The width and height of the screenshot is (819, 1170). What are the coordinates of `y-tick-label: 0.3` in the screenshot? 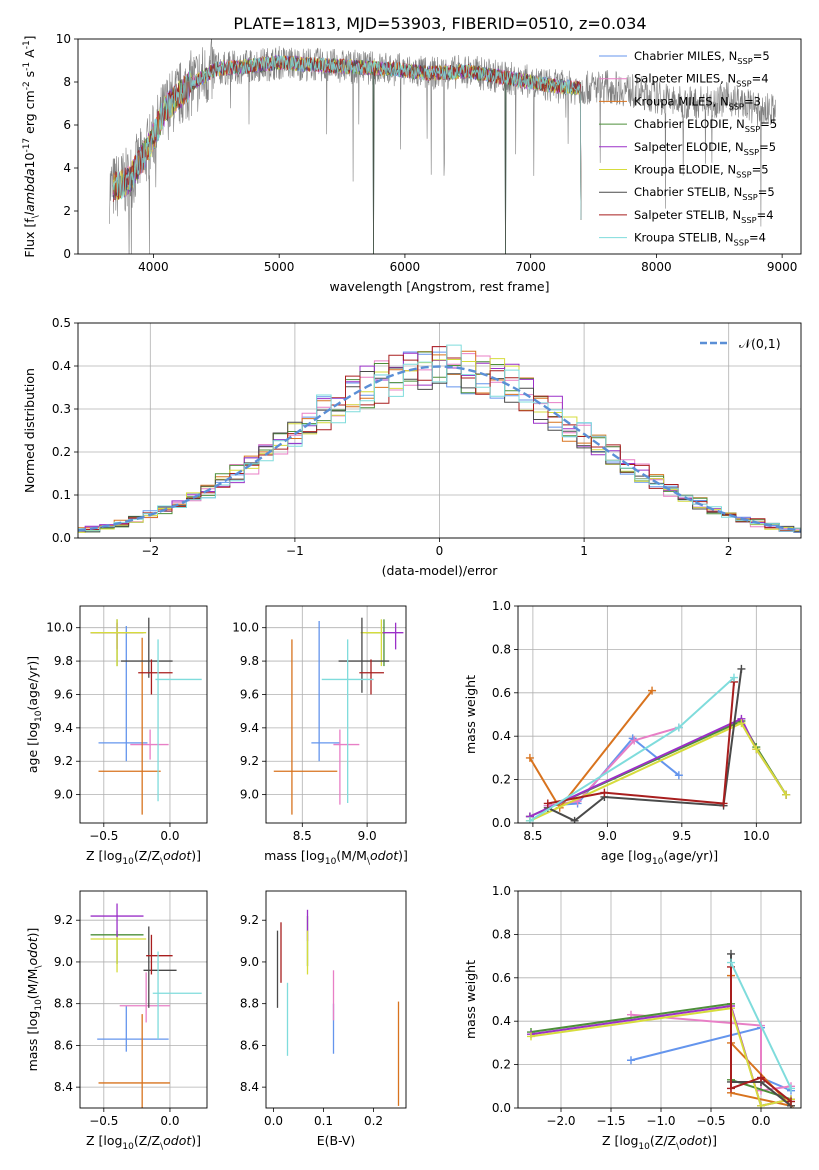 It's located at (61, 409).